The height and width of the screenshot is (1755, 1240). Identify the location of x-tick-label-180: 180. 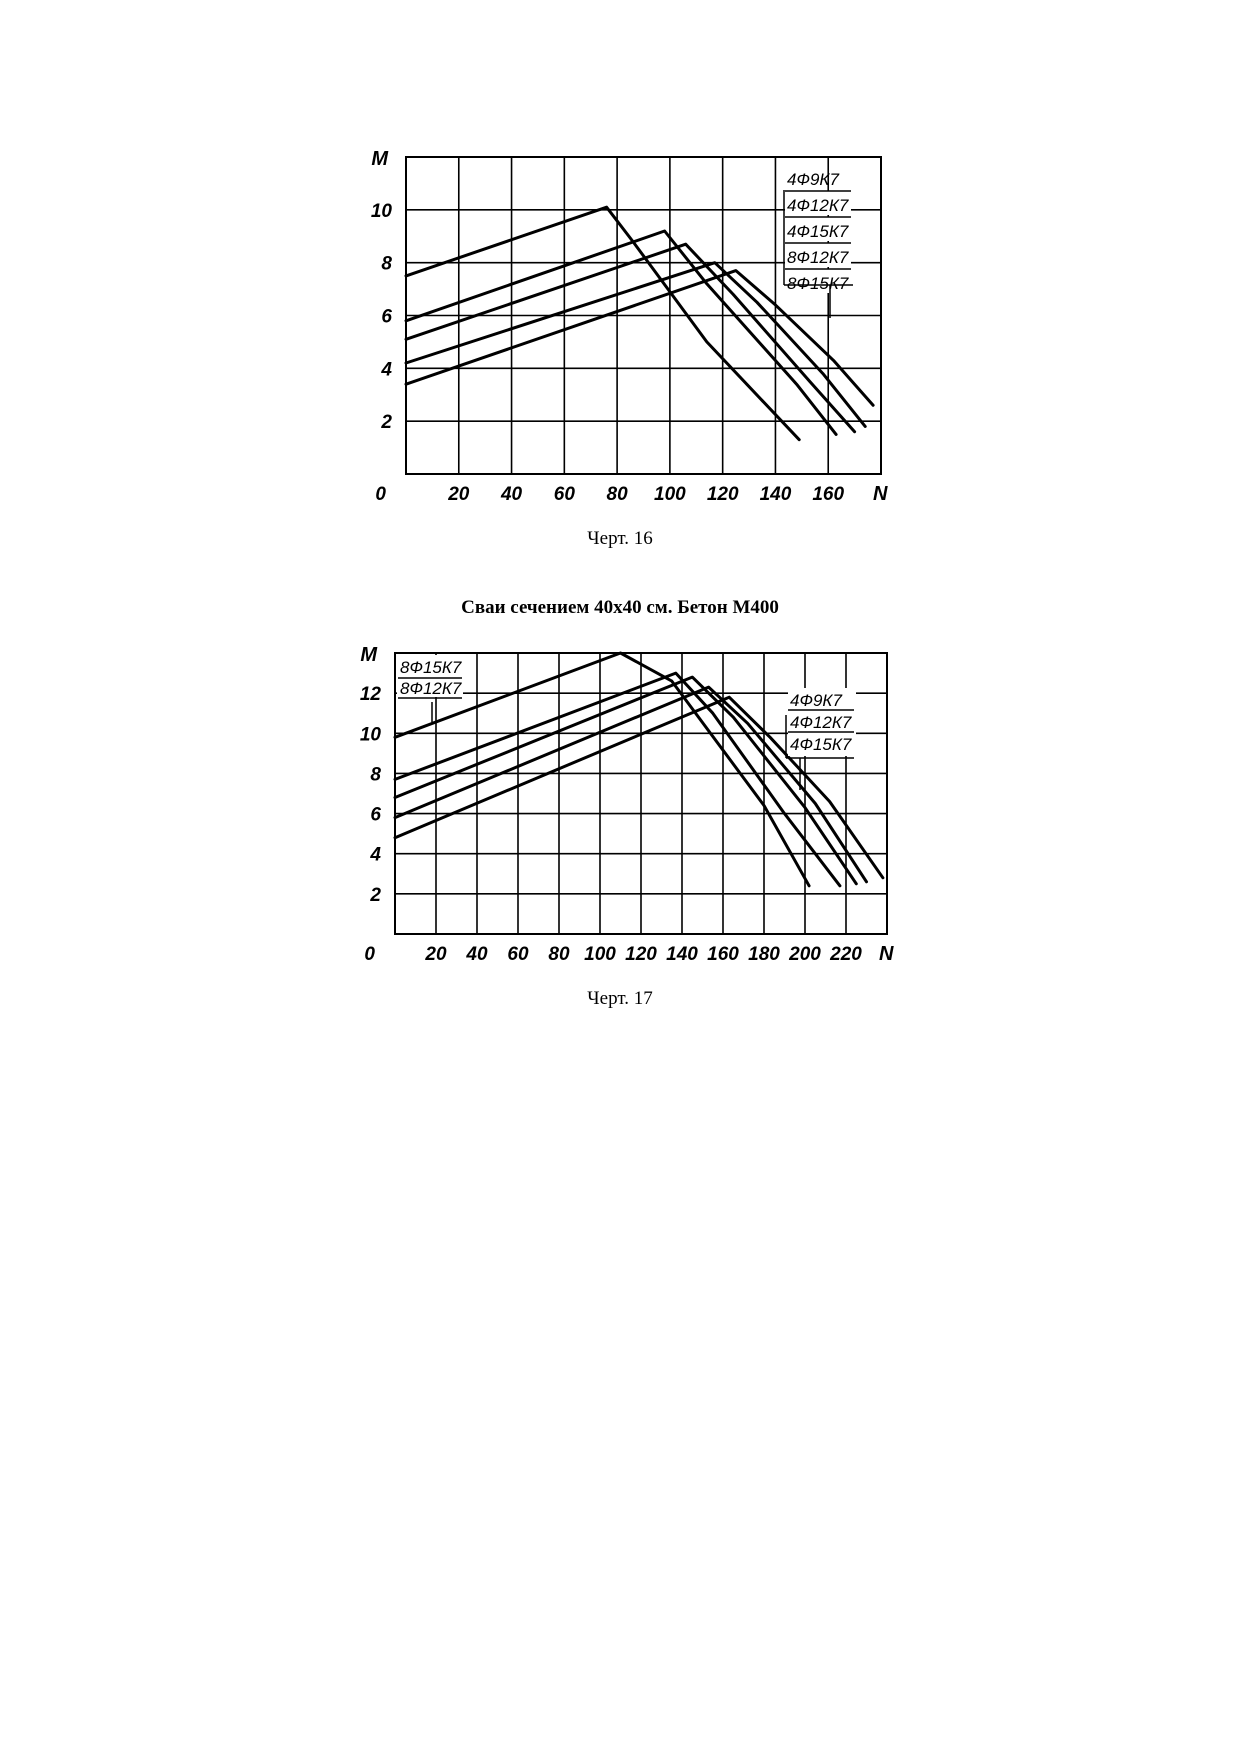
(764, 954).